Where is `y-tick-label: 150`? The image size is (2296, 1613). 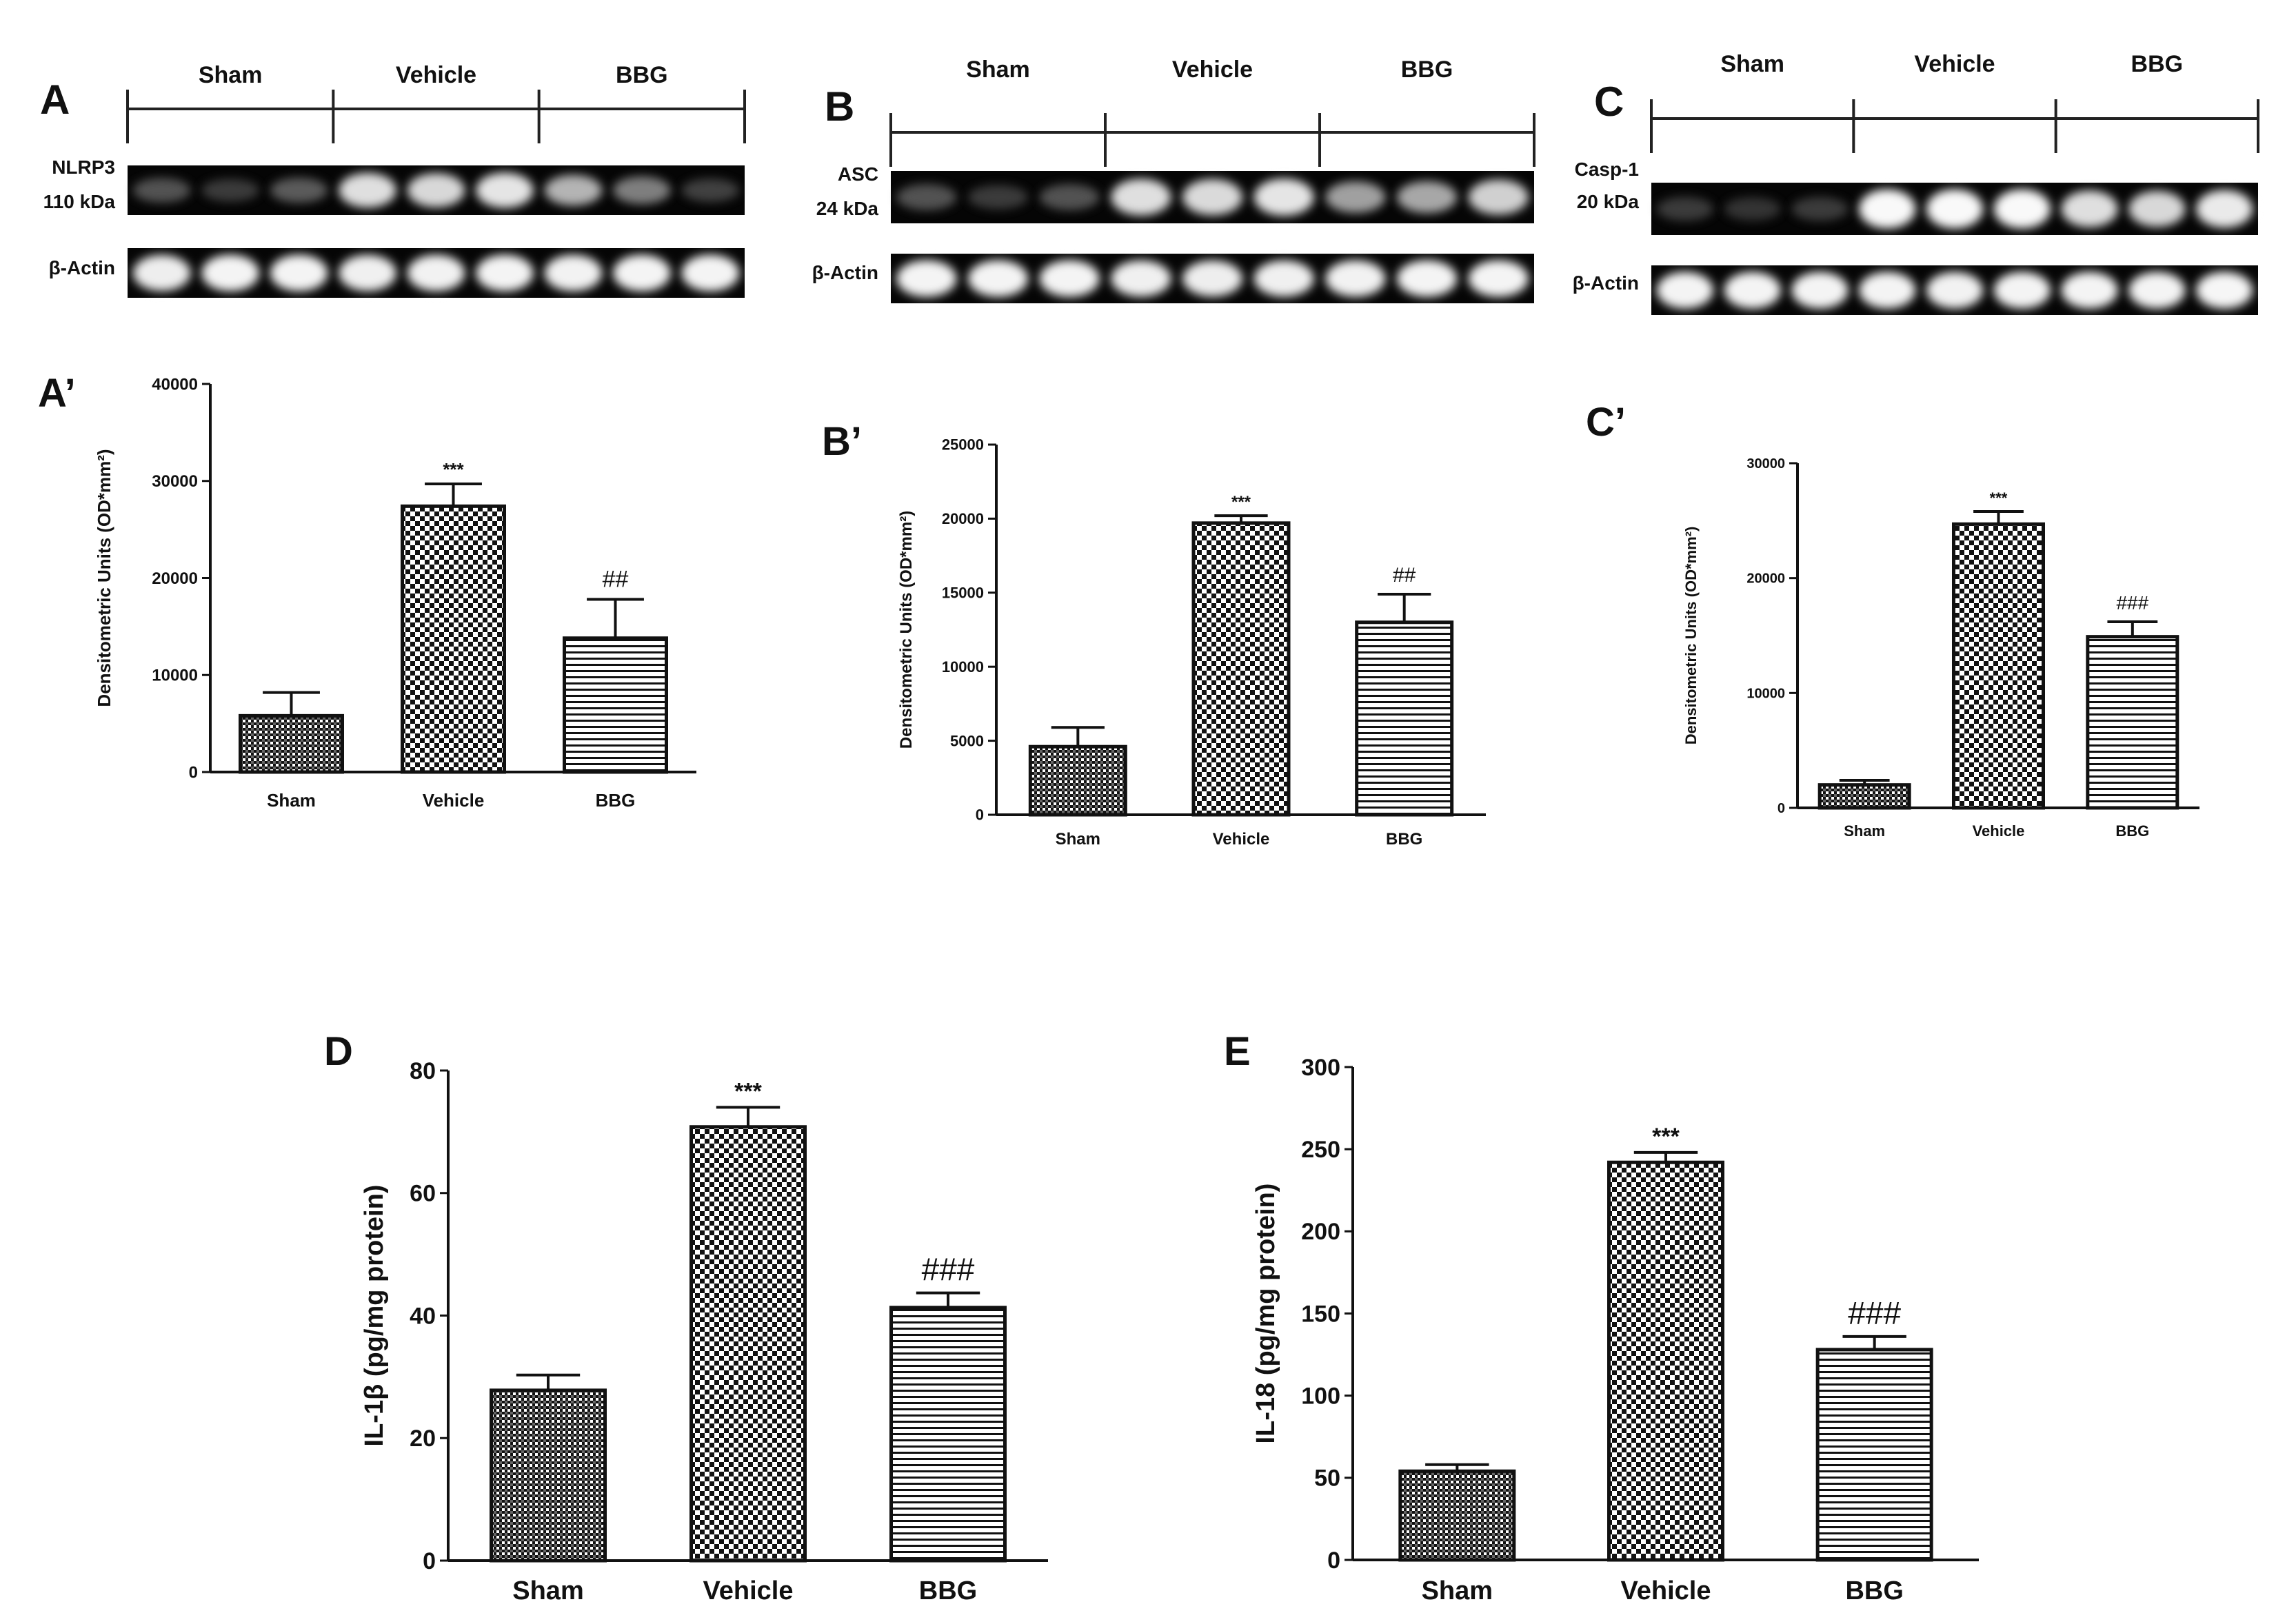
y-tick-label: 150 is located at coordinates (1320, 1314).